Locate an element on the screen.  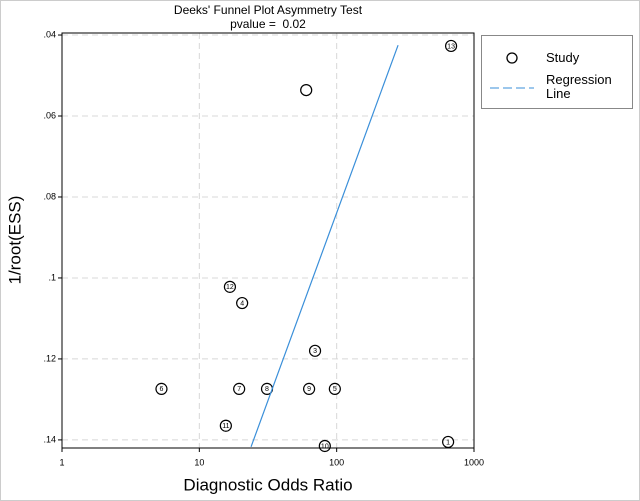
point-label: 8 is located at coordinates (267, 389).